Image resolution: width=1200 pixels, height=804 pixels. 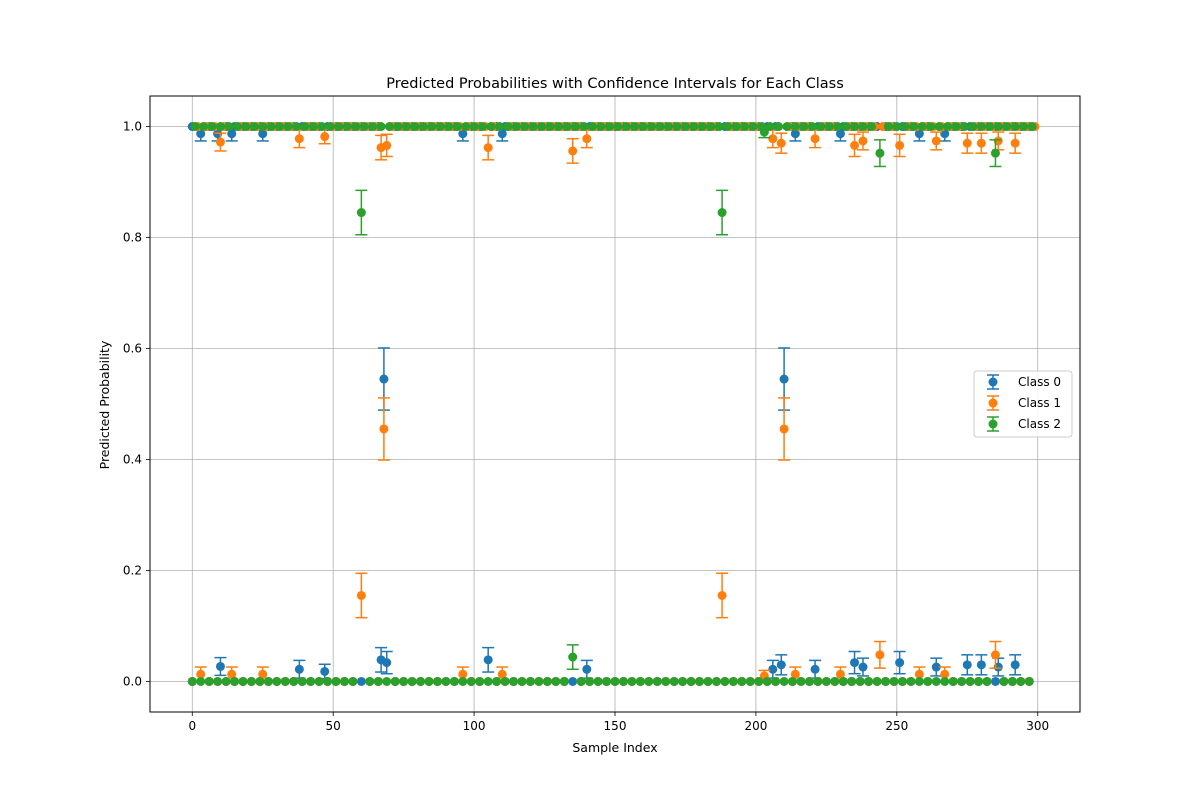 I want to click on legend-label: Class 1, so click(x=1039, y=403).